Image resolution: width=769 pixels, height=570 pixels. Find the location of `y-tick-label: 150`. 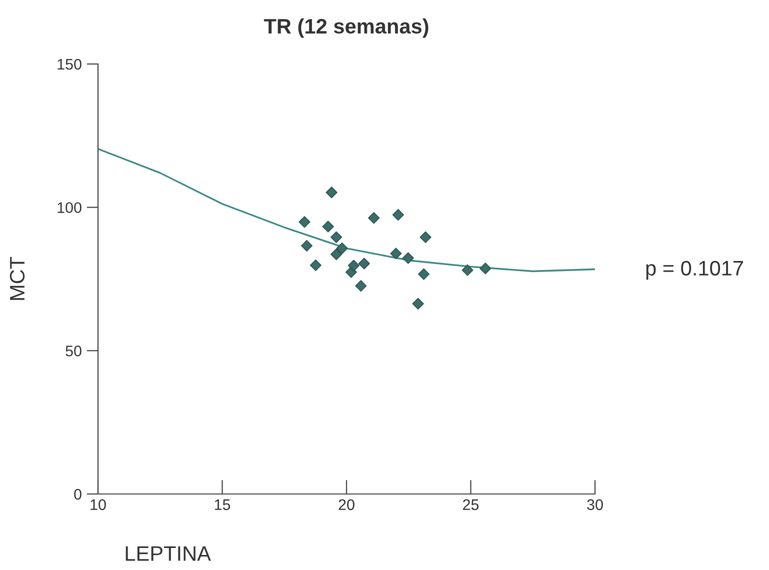

y-tick-label: 150 is located at coordinates (70, 64).